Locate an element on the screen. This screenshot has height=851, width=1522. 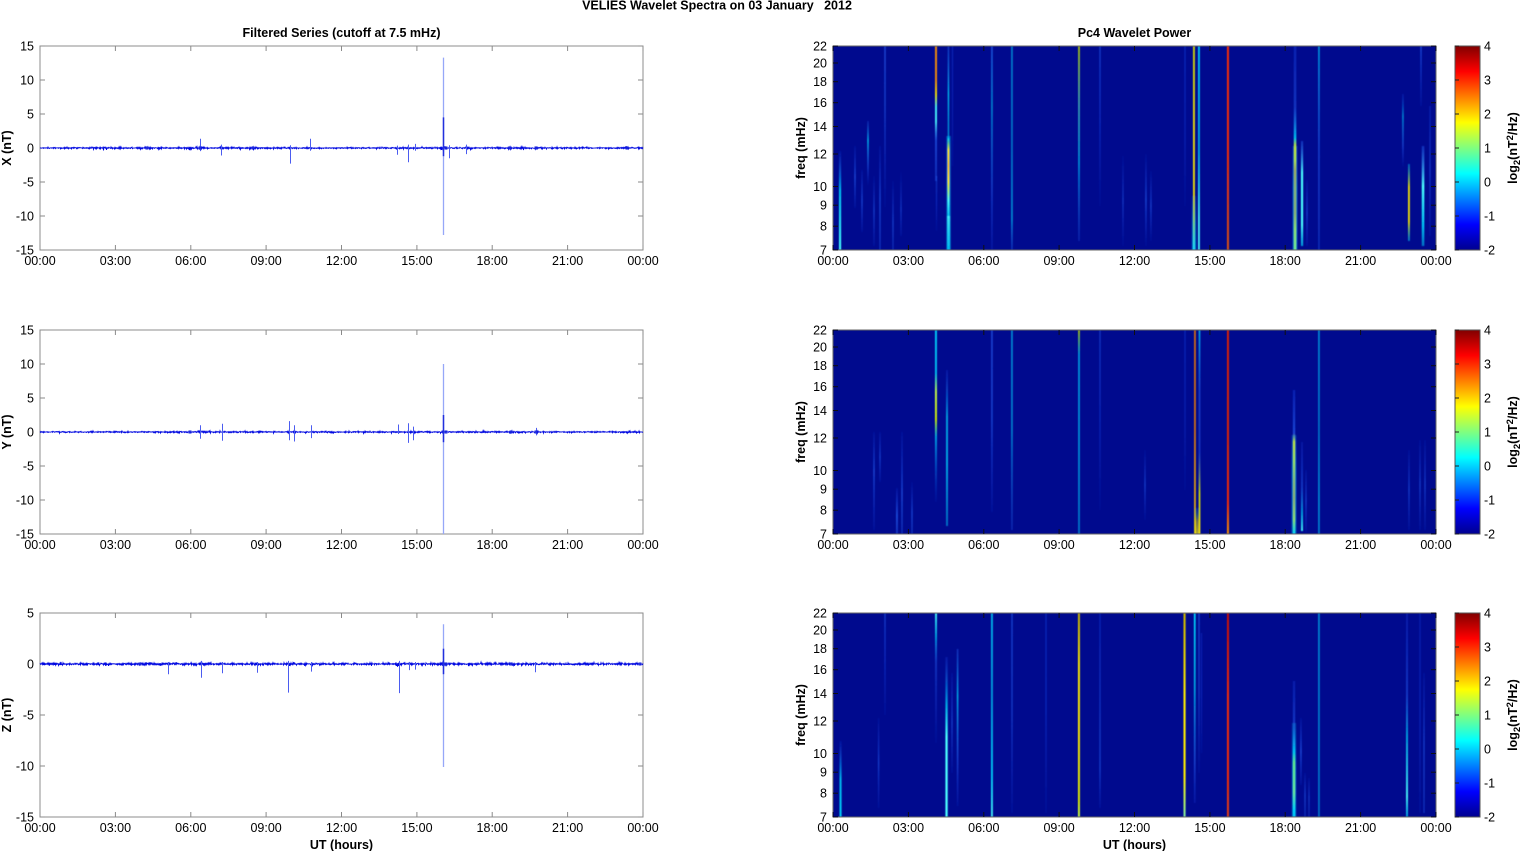
svg-text: X (nT) is located at coordinates (7, 147).